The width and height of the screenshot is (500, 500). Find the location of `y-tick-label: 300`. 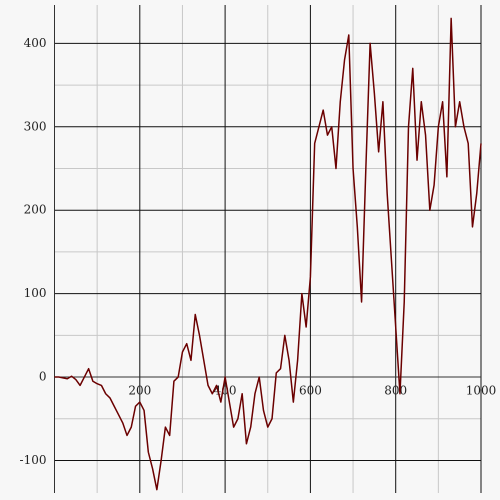

y-tick-label: 300 is located at coordinates (35, 126).